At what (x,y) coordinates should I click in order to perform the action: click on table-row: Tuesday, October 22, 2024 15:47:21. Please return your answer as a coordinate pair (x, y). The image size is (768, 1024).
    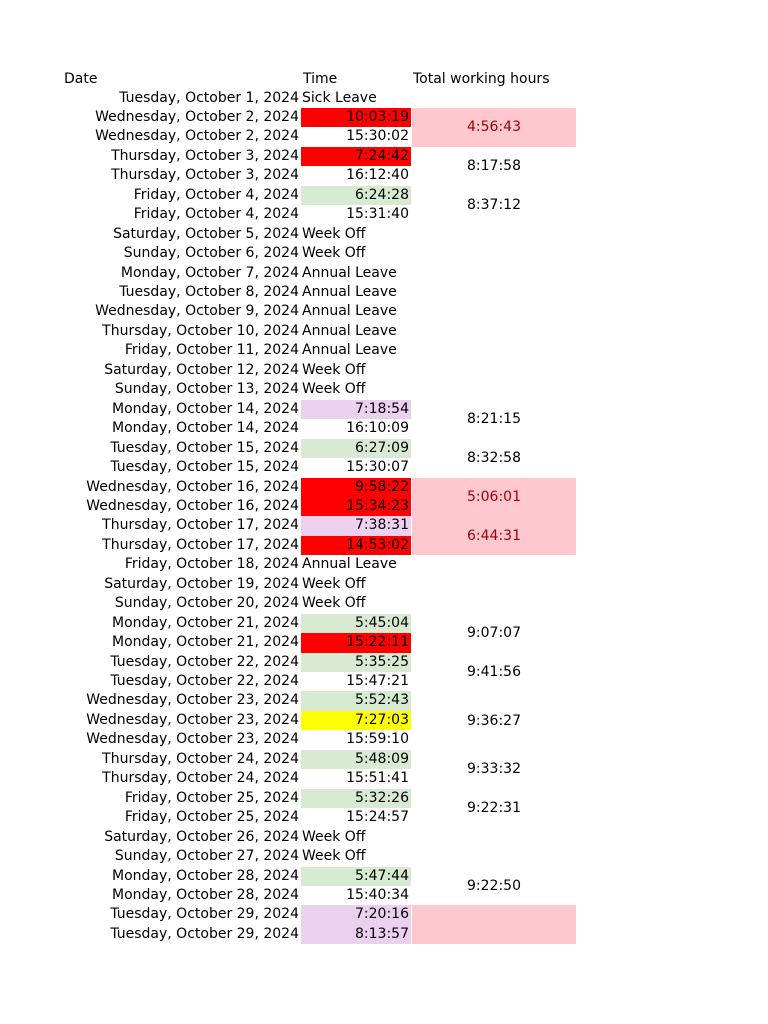
    Looking at the image, I should click on (384, 681).